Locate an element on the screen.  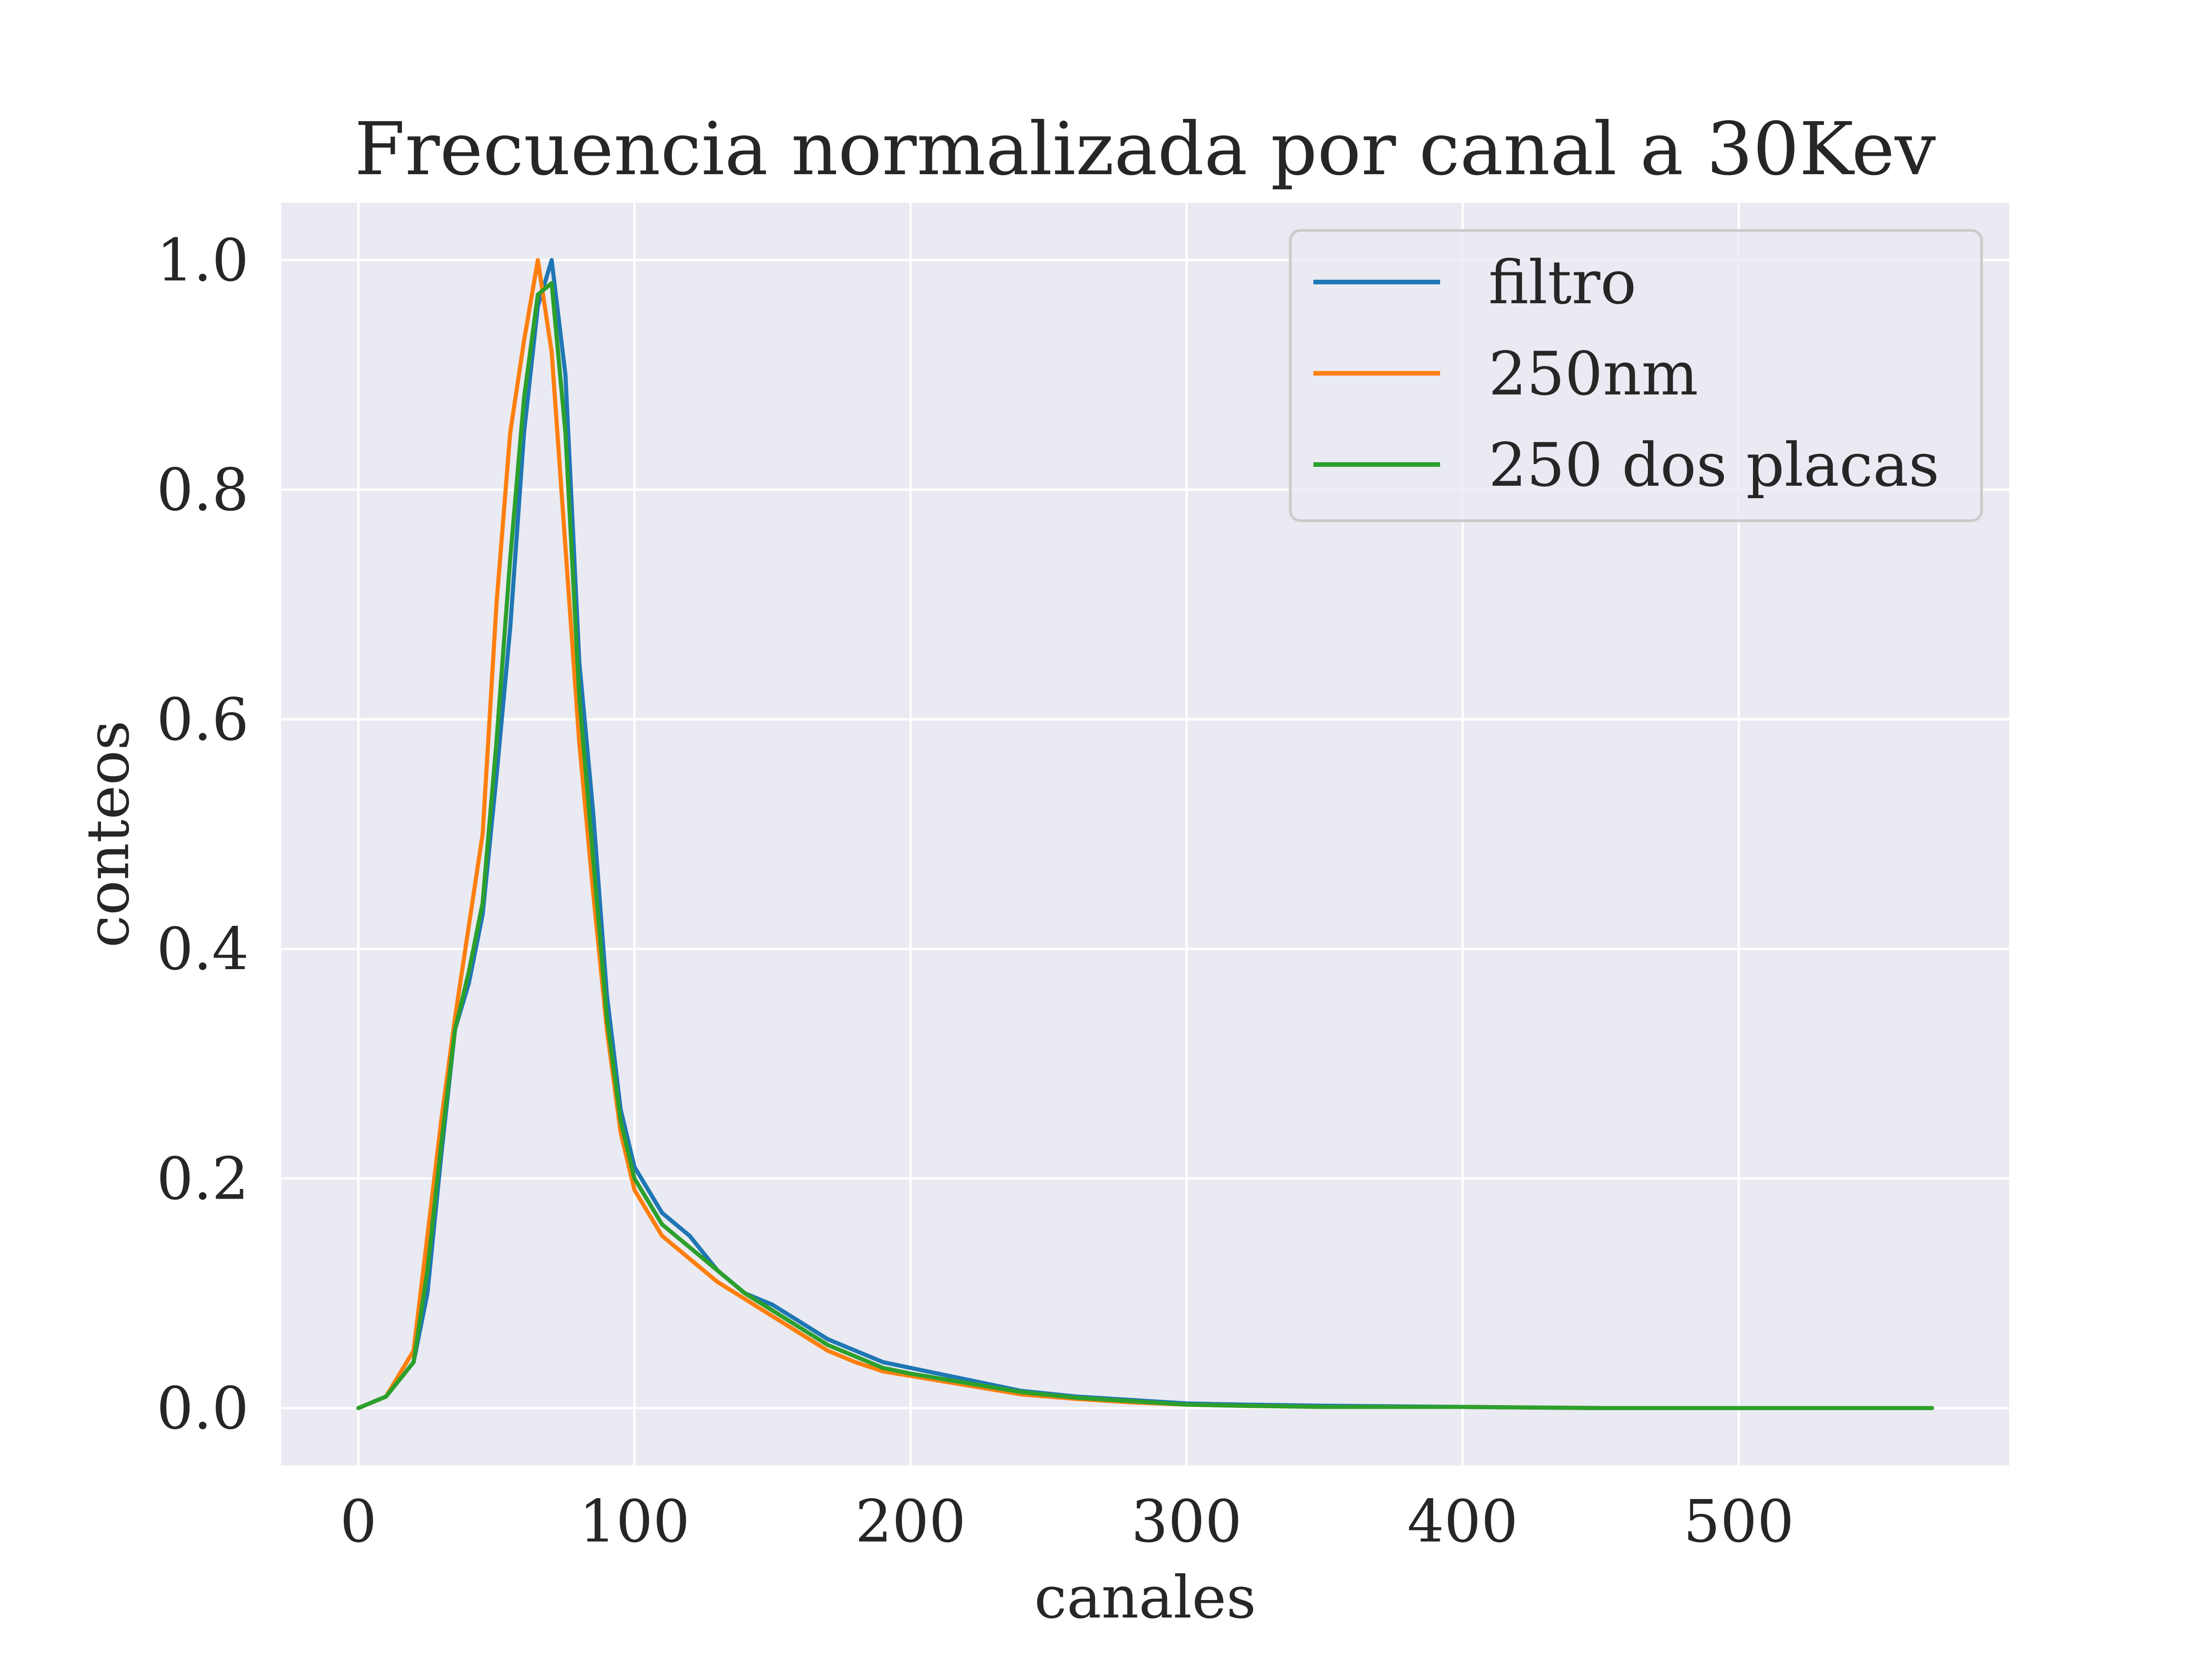
x-axis-label: canales is located at coordinates (1145, 1597).